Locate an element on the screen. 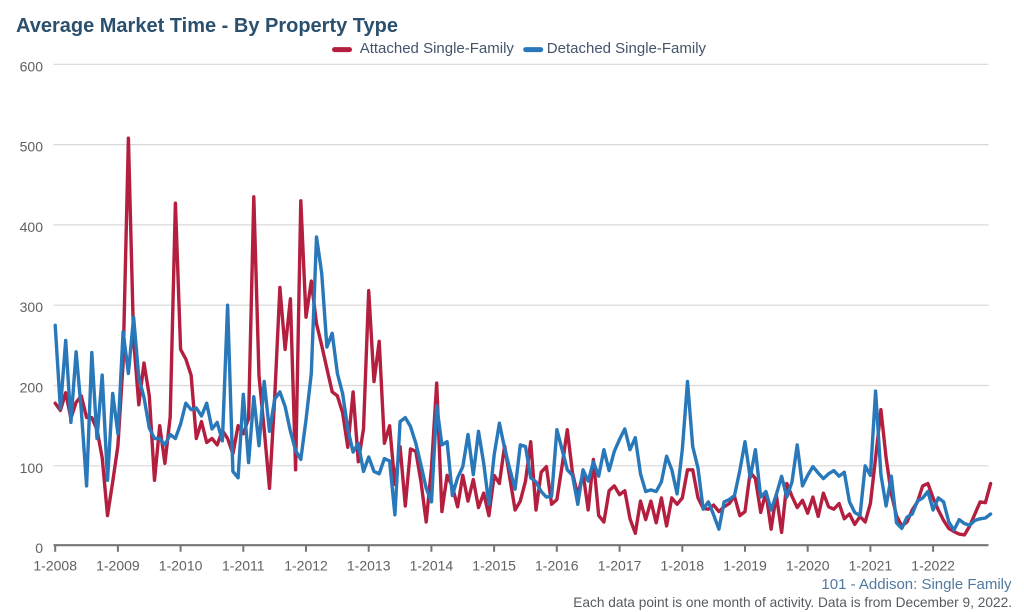 This screenshot has height=612, width=1024. svg-text: 1-2022 is located at coordinates (933, 565).